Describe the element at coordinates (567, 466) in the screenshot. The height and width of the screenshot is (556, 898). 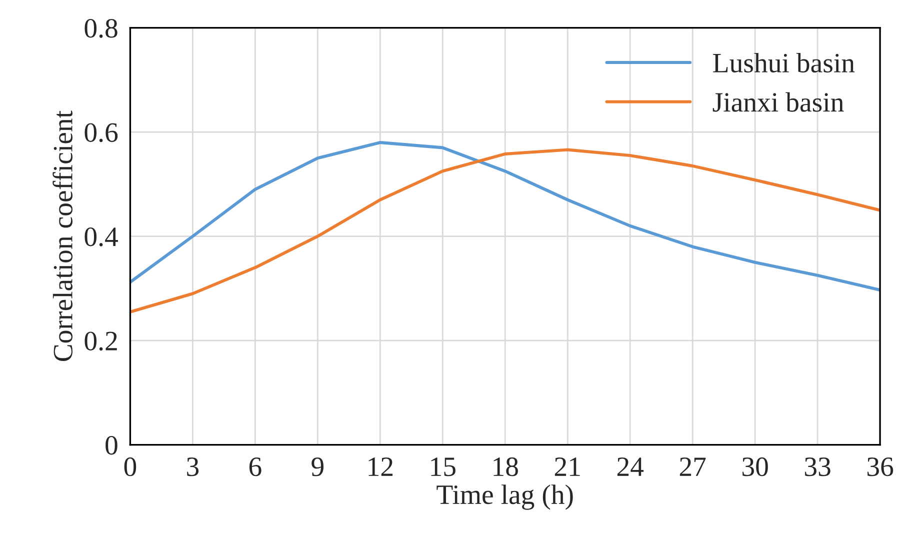
I see `x-tick-label: 21` at that location.